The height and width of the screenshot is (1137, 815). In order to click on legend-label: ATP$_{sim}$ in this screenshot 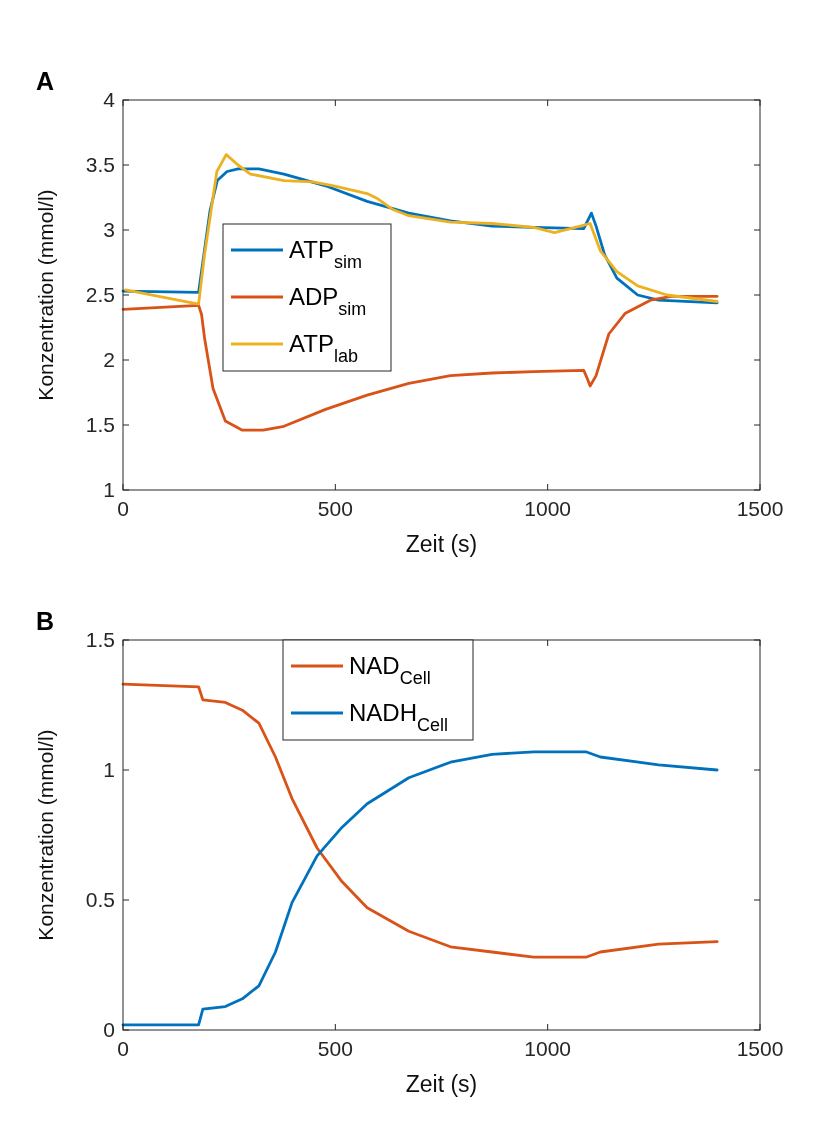, I will do `click(325, 254)`.